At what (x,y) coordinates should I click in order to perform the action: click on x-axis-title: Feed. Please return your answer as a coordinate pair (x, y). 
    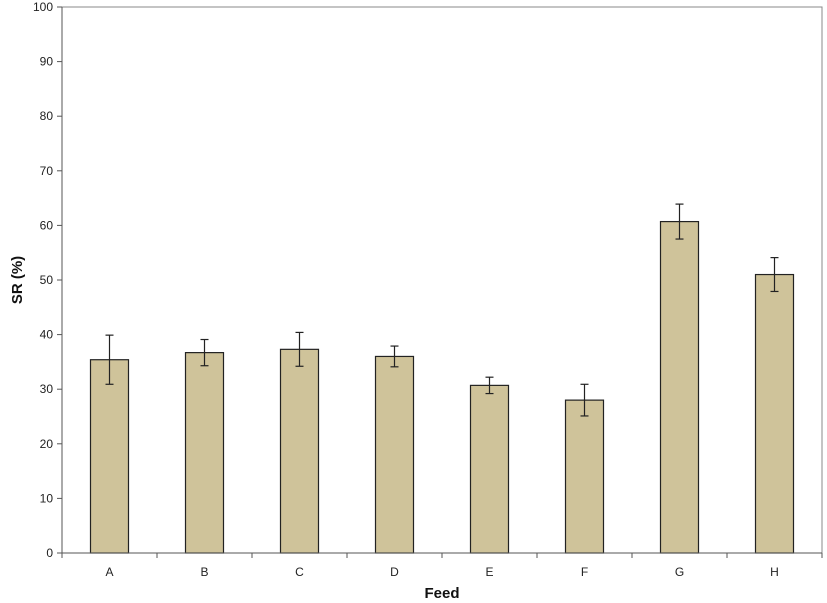
    Looking at the image, I should click on (441, 593).